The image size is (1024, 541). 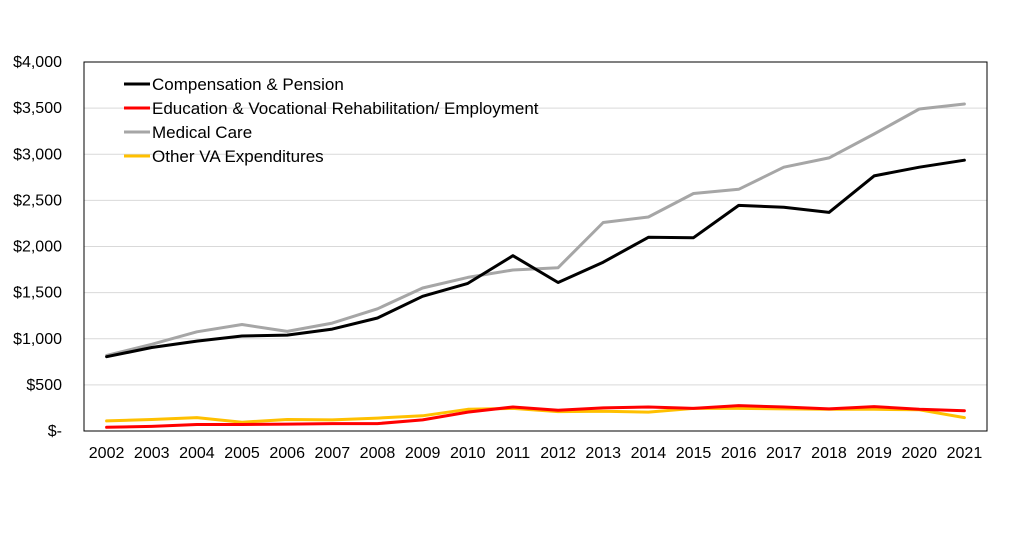 I want to click on y-tick-label: $4,000, so click(x=37, y=62).